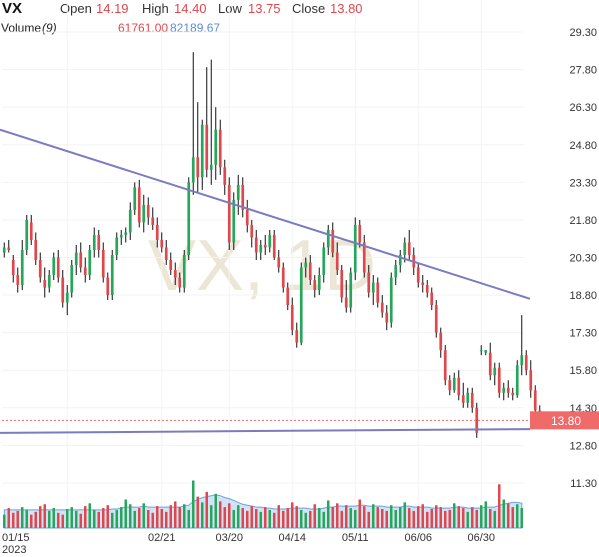 The width and height of the screenshot is (599, 557). Describe the element at coordinates (481, 538) in the screenshot. I see `x-tick-label: 06/30` at that location.